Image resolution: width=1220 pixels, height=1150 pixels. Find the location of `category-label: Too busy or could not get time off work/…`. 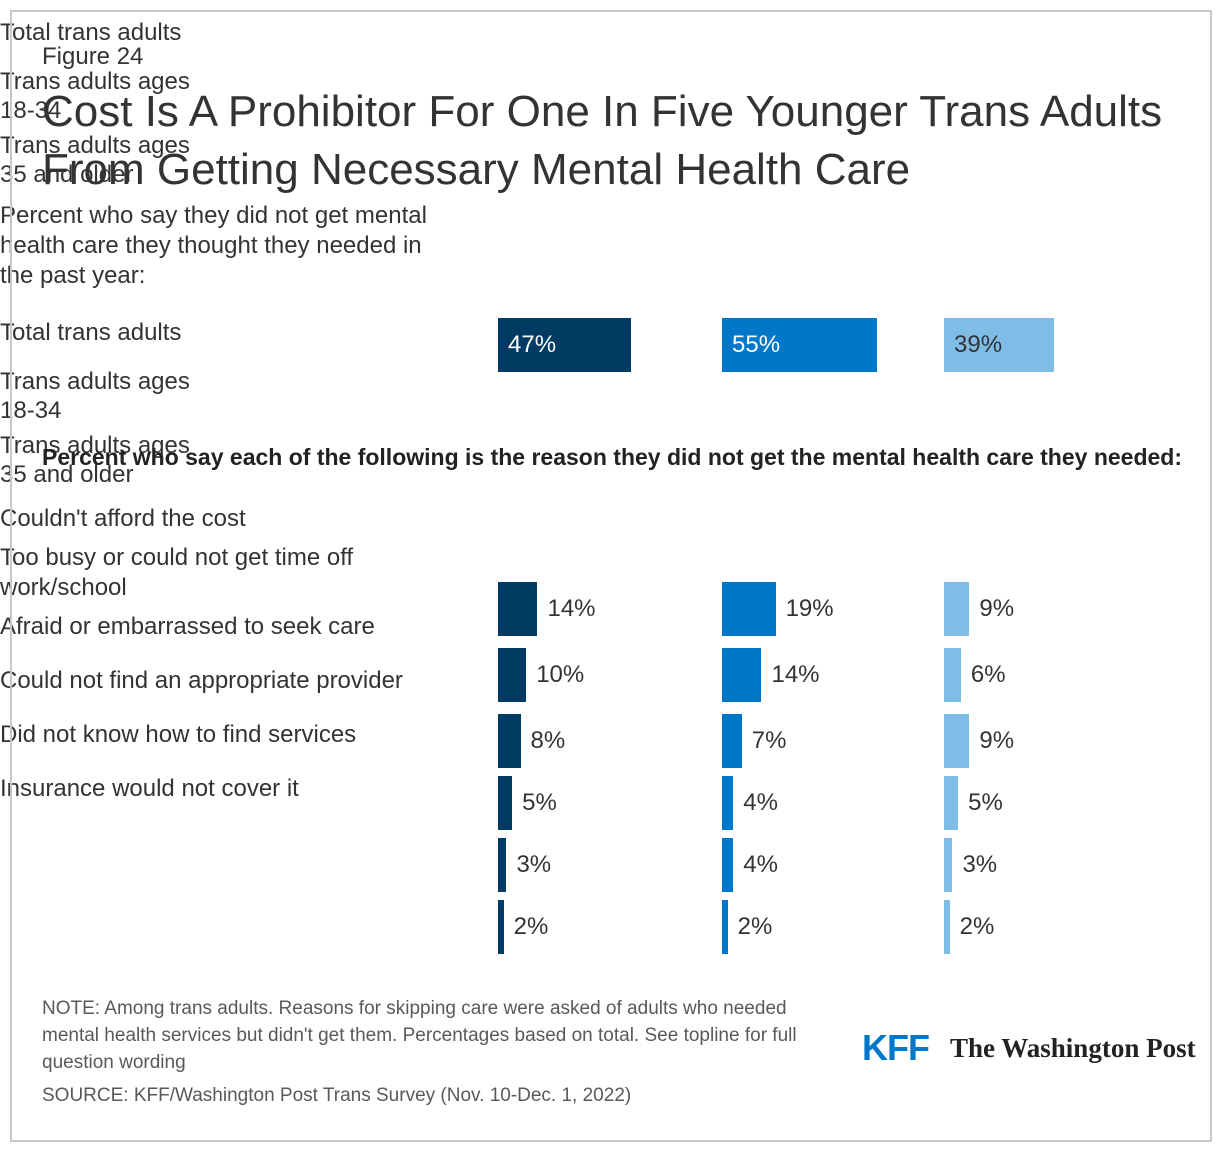

category-label: Too busy or could not get time off work/… is located at coordinates (177, 572).